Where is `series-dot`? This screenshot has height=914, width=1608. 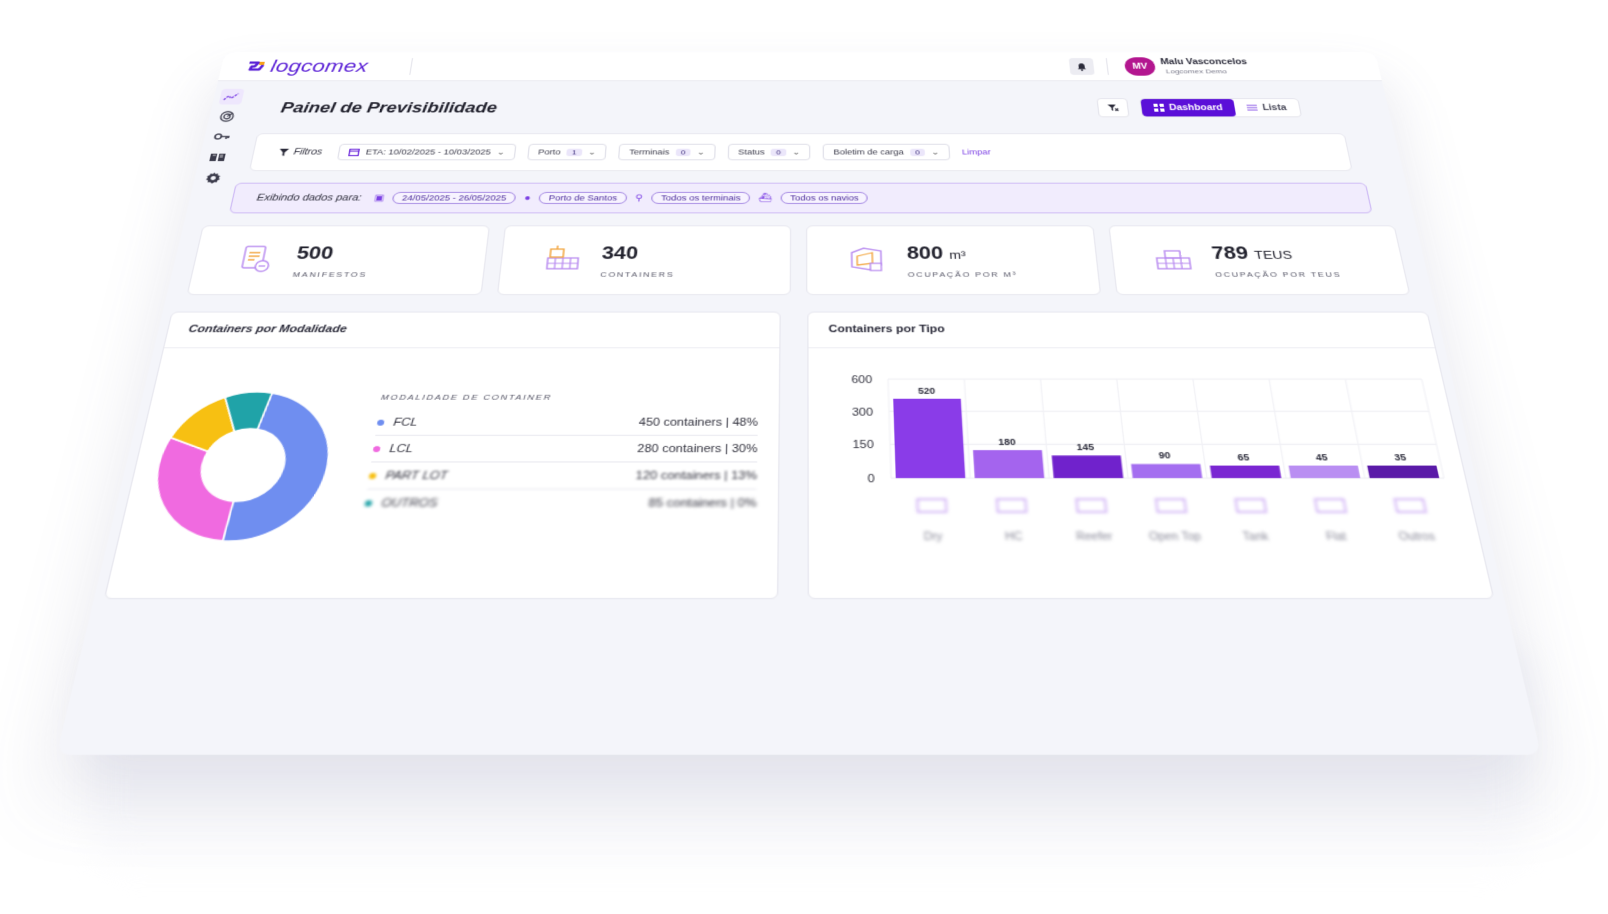 series-dot is located at coordinates (373, 475).